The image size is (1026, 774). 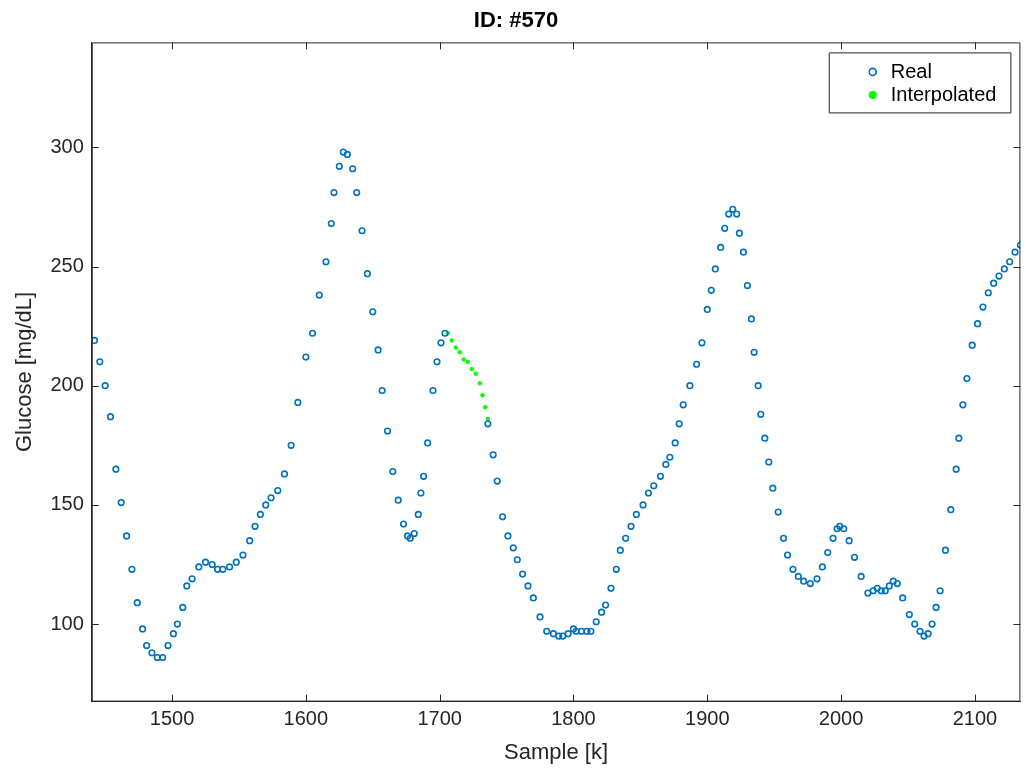 What do you see at coordinates (573, 718) in the screenshot?
I see `x-tick-label: 1800` at bounding box center [573, 718].